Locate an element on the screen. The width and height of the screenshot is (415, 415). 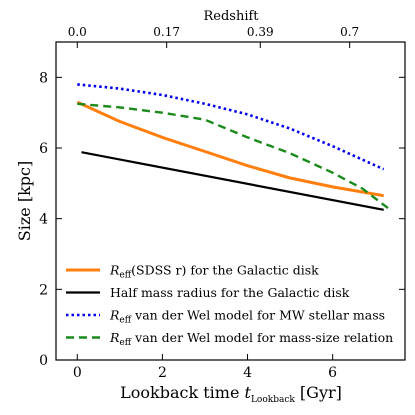
top-tick-label: 0.39 is located at coordinates (260, 32).